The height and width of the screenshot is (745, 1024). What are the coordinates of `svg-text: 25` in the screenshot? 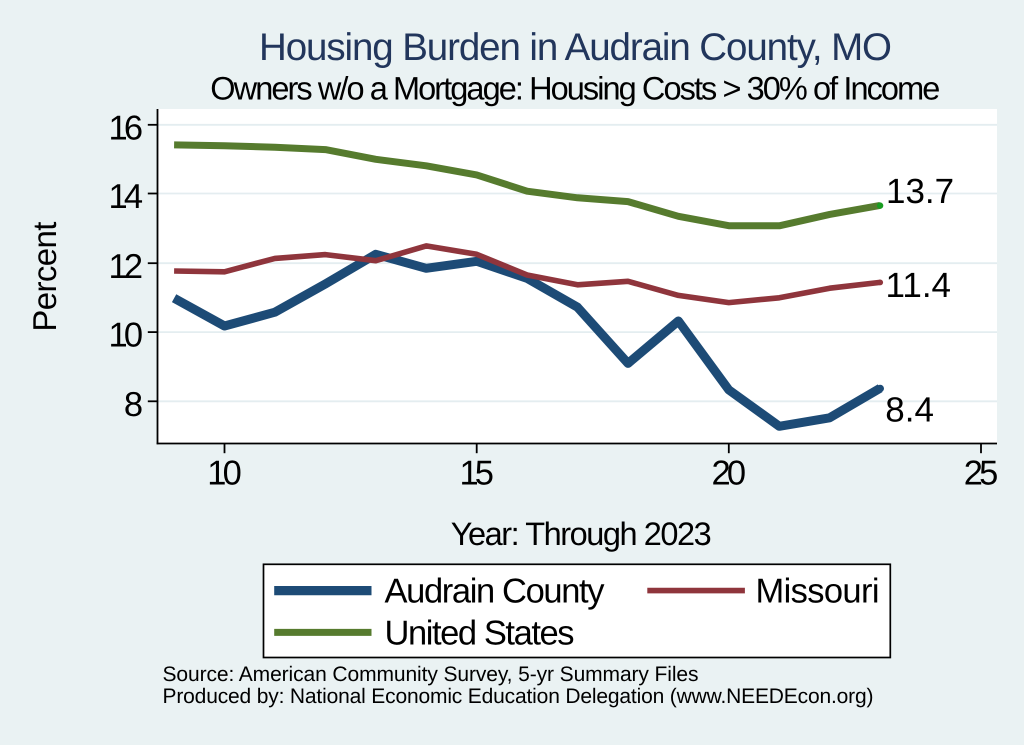 It's located at (981, 474).